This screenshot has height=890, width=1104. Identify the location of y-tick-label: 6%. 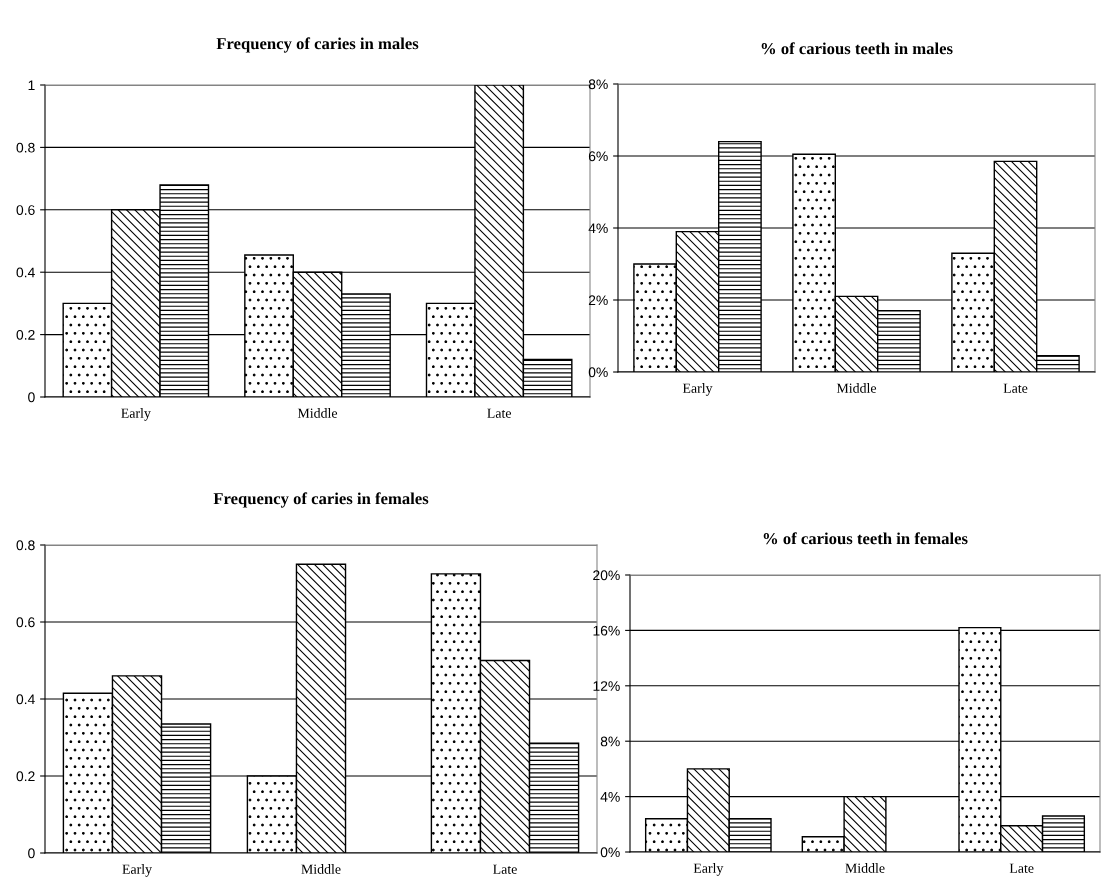
(598, 156).